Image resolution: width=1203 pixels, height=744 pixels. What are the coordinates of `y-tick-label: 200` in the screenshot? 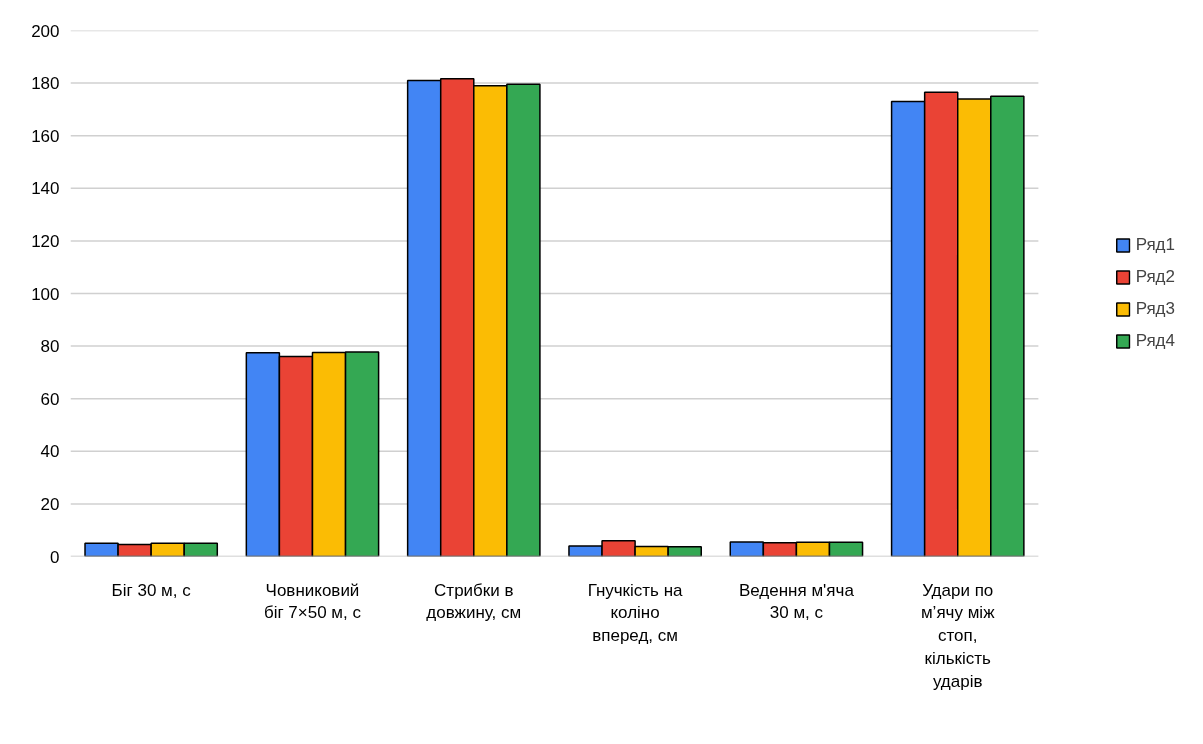 It's located at (45, 31).